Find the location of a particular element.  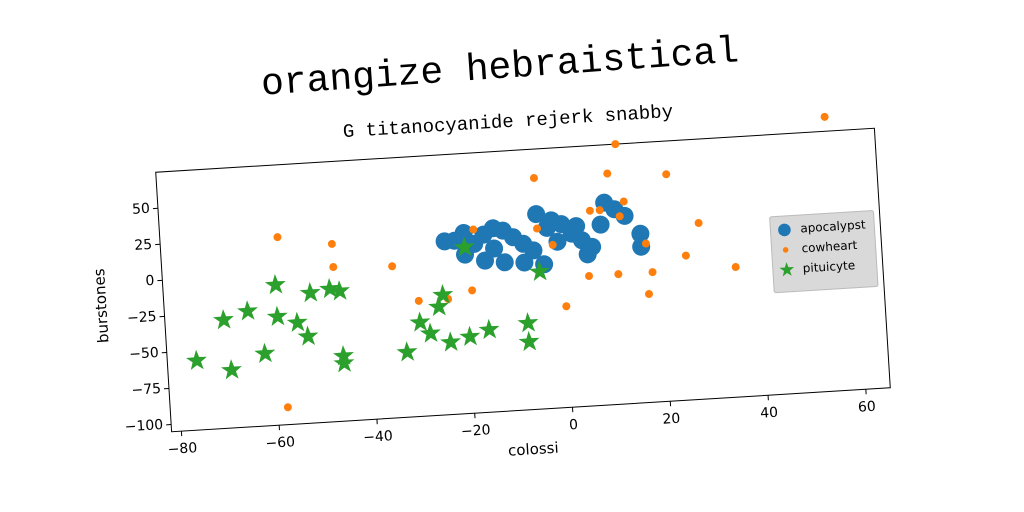

x-tick-label: 0 is located at coordinates (574, 425).